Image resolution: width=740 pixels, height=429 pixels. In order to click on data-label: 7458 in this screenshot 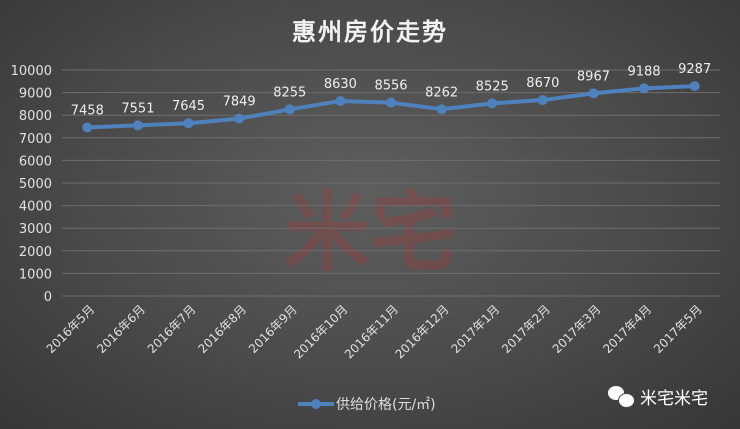, I will do `click(87, 110)`.